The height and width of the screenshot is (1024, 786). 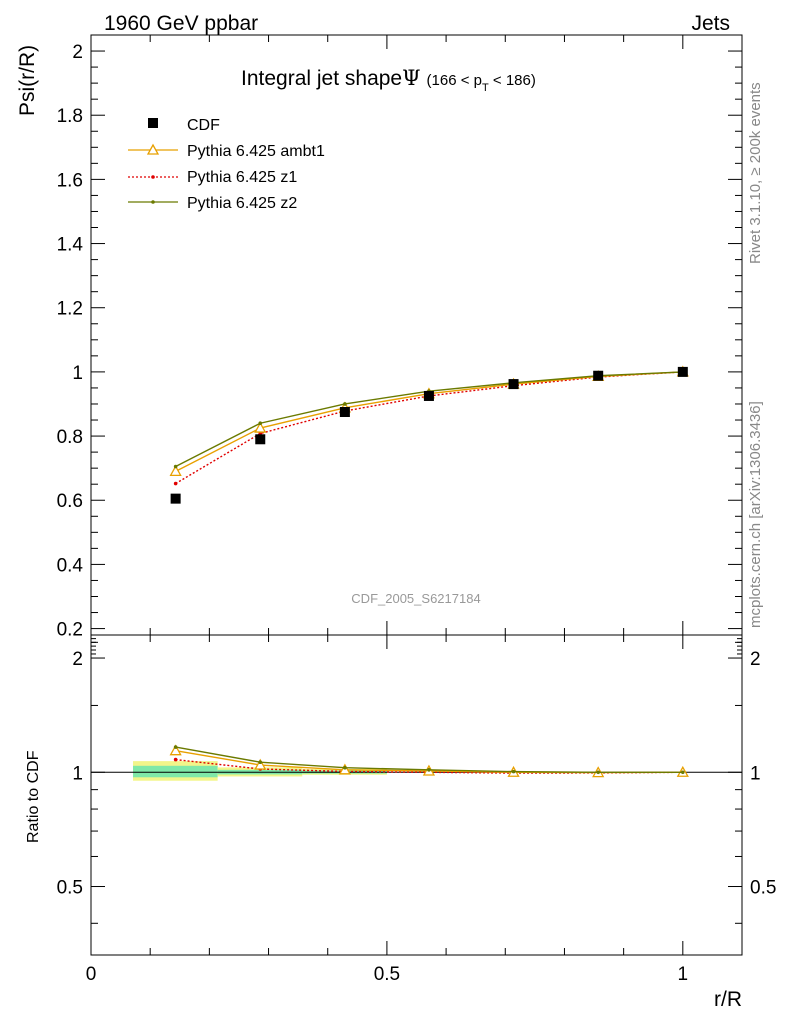 What do you see at coordinates (181, 23) in the screenshot?
I see `energy-label: 1960 GeV ppbar` at bounding box center [181, 23].